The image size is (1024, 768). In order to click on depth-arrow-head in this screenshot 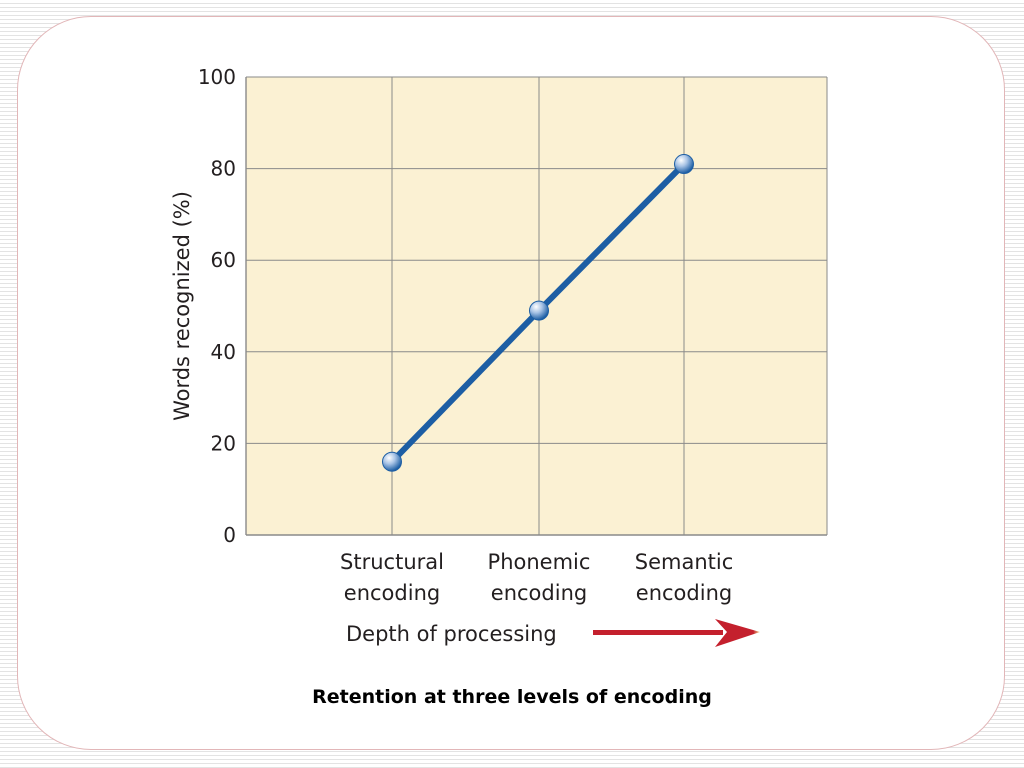, I will do `click(737, 633)`.